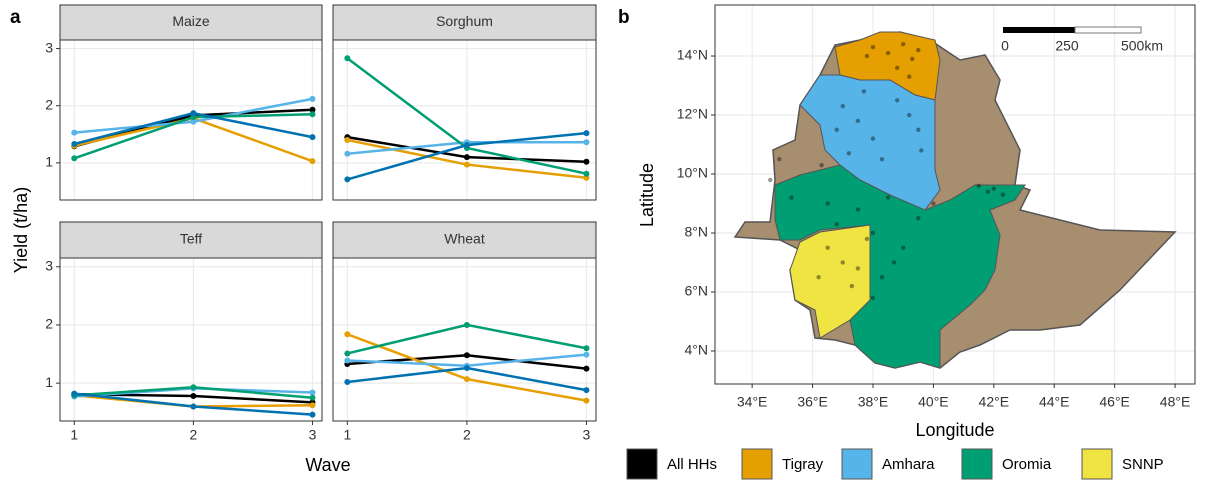 This screenshot has width=1205, height=484. I want to click on y-tick-label: 3, so click(49, 47).